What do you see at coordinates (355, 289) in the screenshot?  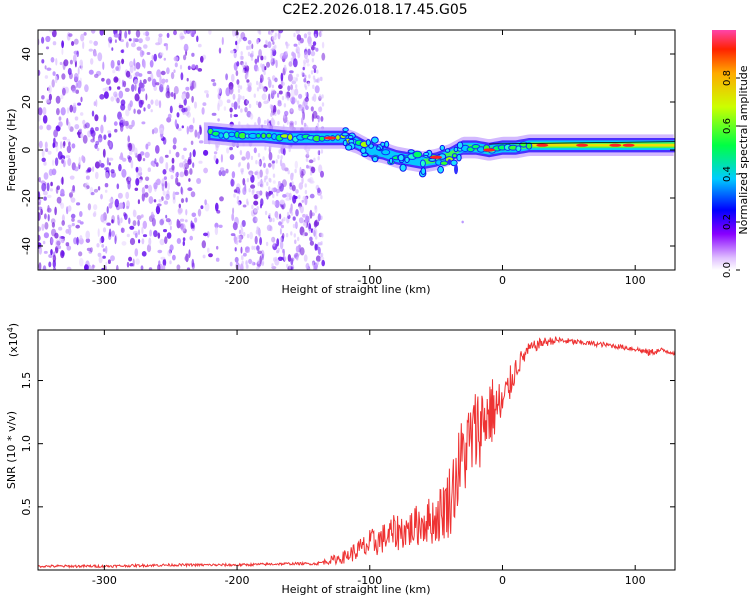 I see `spectrogram-xlabel: Height of straight line (km)` at bounding box center [355, 289].